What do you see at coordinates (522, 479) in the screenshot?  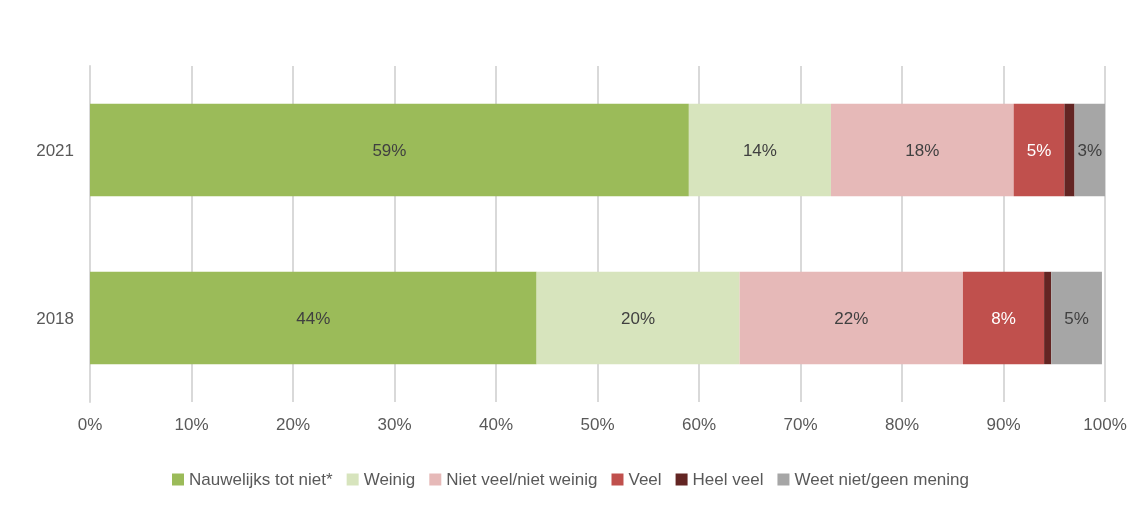 I see `legend-label: Niet veel/niet weinig` at bounding box center [522, 479].